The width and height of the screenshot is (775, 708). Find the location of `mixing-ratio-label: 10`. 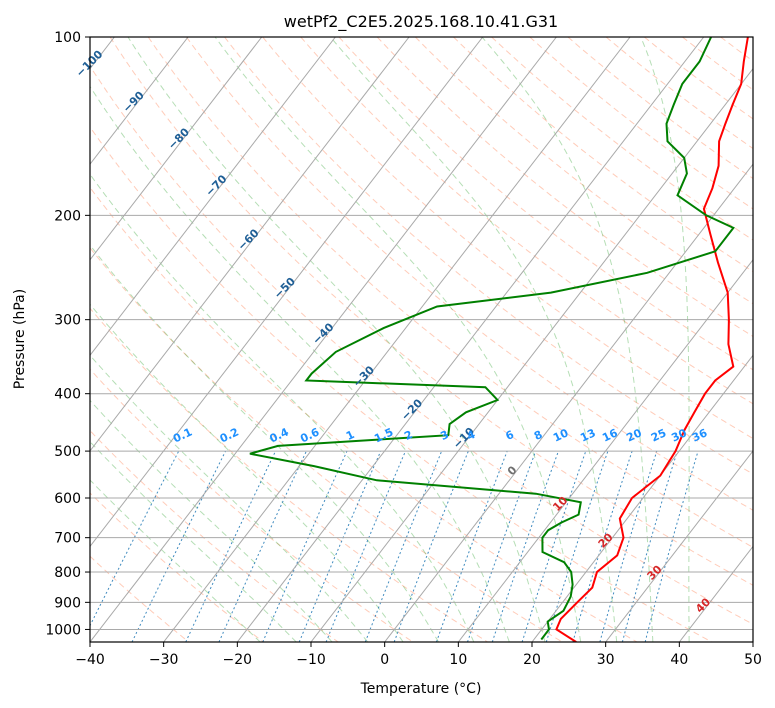

mixing-ratio-label: 10 is located at coordinates (561, 435).